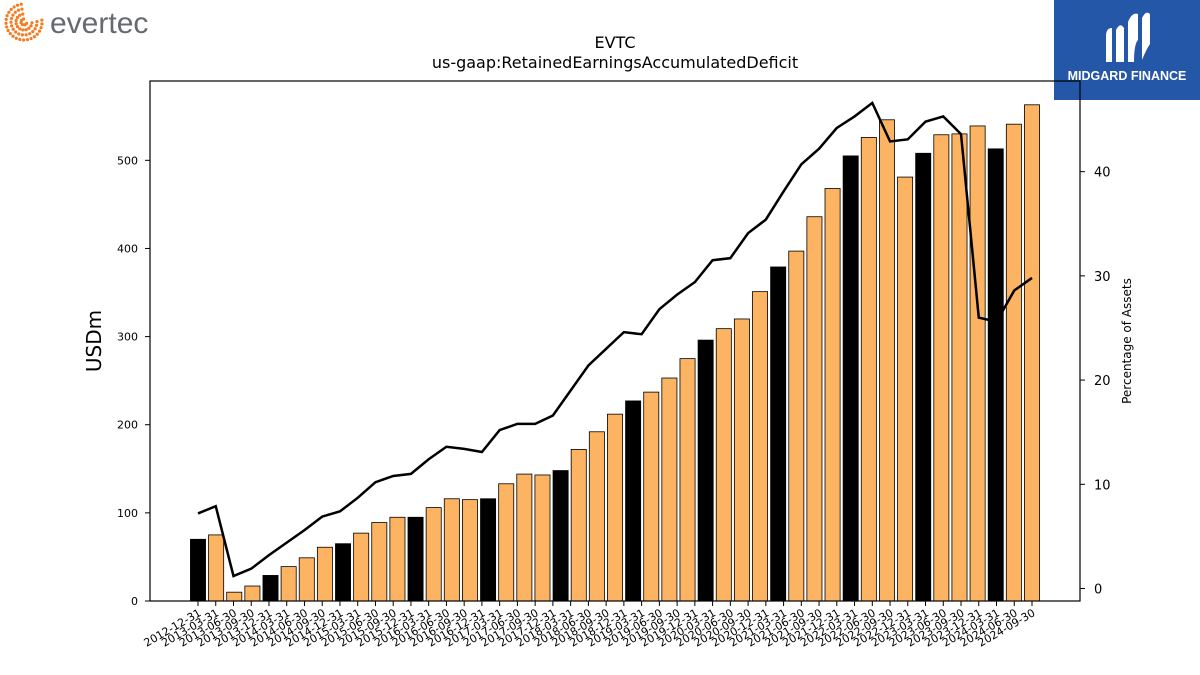 The height and width of the screenshot is (675, 1200). I want to click on y-axis-right: 0 10 20 30 40, so click(1095, 381).